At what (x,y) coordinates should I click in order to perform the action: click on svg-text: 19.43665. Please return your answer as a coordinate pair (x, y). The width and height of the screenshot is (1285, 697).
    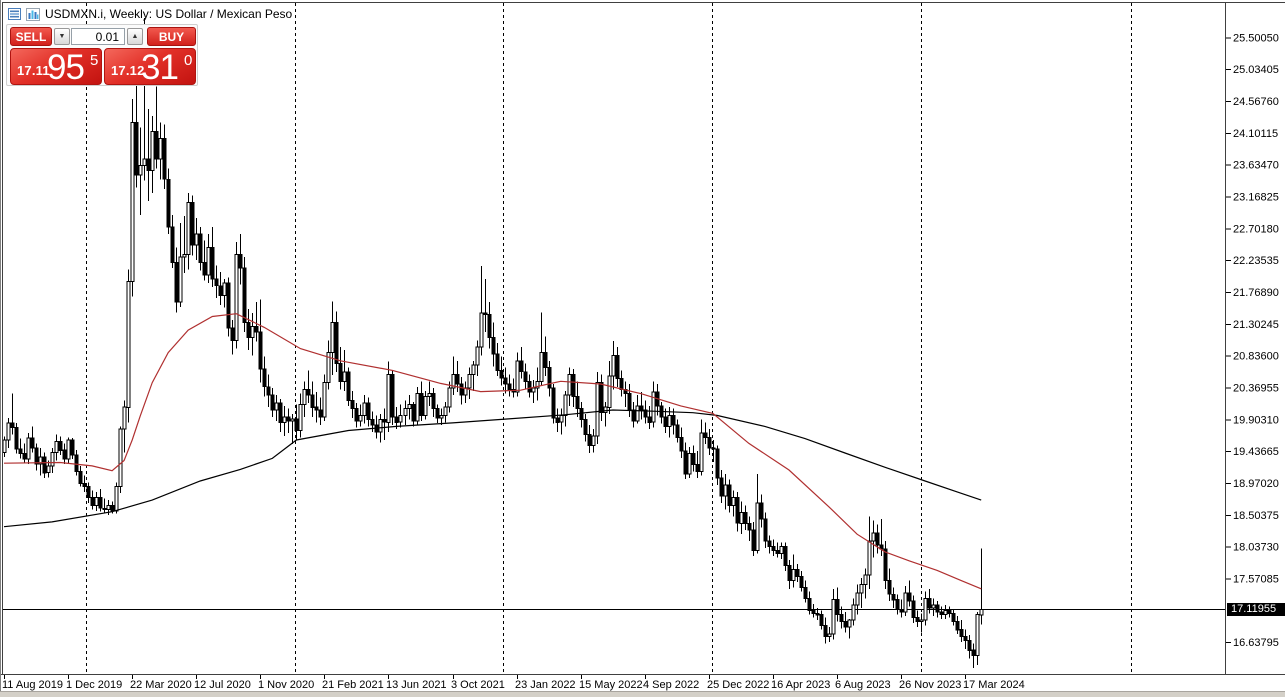
    Looking at the image, I should click on (1256, 452).